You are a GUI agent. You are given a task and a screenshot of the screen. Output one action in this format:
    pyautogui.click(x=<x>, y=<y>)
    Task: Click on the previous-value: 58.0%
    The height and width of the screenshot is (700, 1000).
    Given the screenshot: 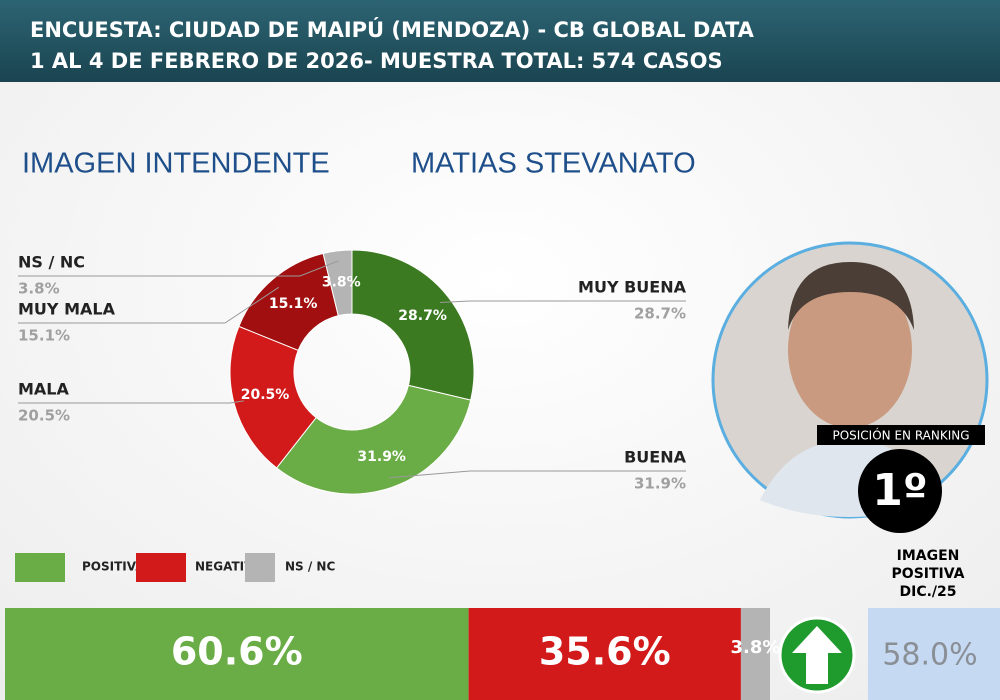 What is the action you would take?
    pyautogui.click(x=929, y=655)
    